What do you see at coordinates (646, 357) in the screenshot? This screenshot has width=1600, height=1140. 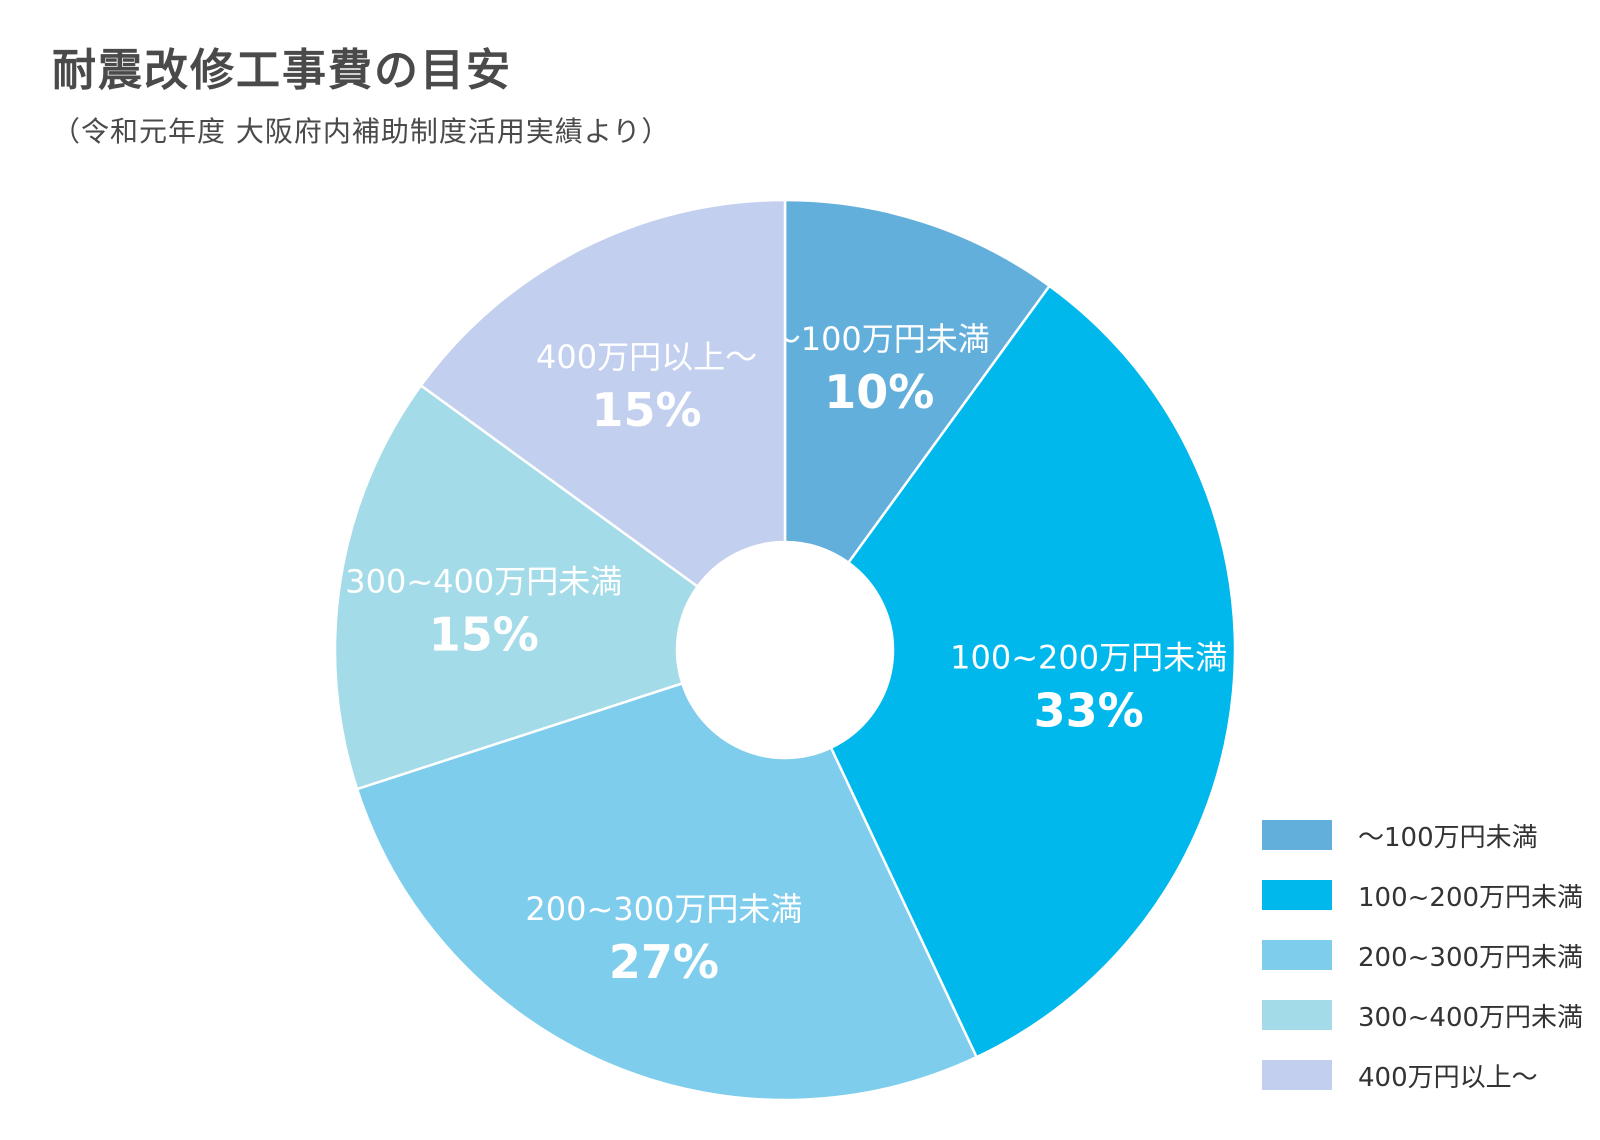 I see `slice-category-label: 400万円以上～` at bounding box center [646, 357].